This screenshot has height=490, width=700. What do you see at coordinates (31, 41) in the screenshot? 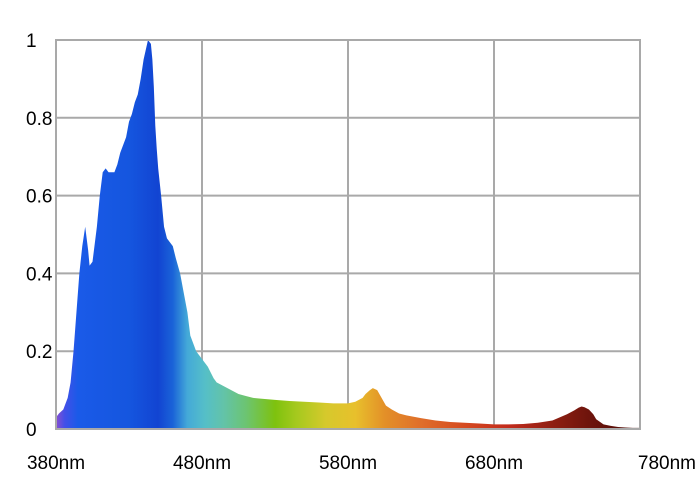
I see `y-tick-label: 1` at bounding box center [31, 41].